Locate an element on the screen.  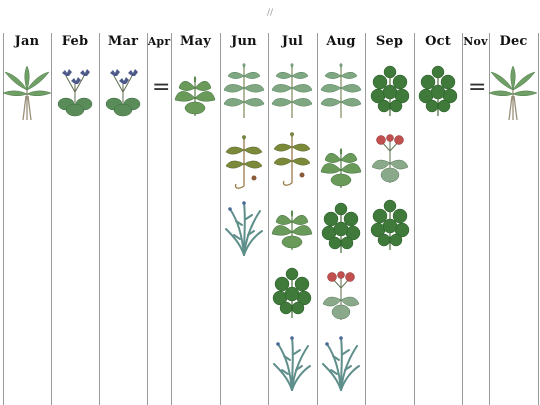
month-header-jun: Jun is located at coordinates (244, 41).